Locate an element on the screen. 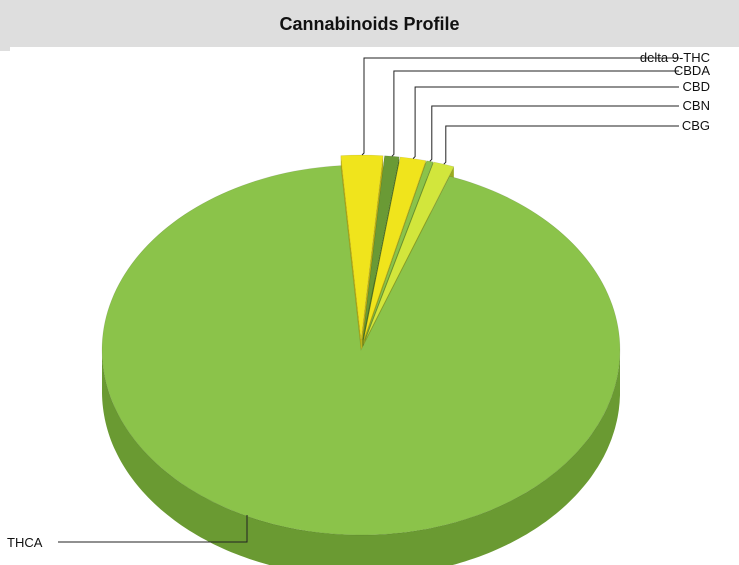 The width and height of the screenshot is (739, 565). chart-title: Cannabinoids Profile is located at coordinates (369, 24).